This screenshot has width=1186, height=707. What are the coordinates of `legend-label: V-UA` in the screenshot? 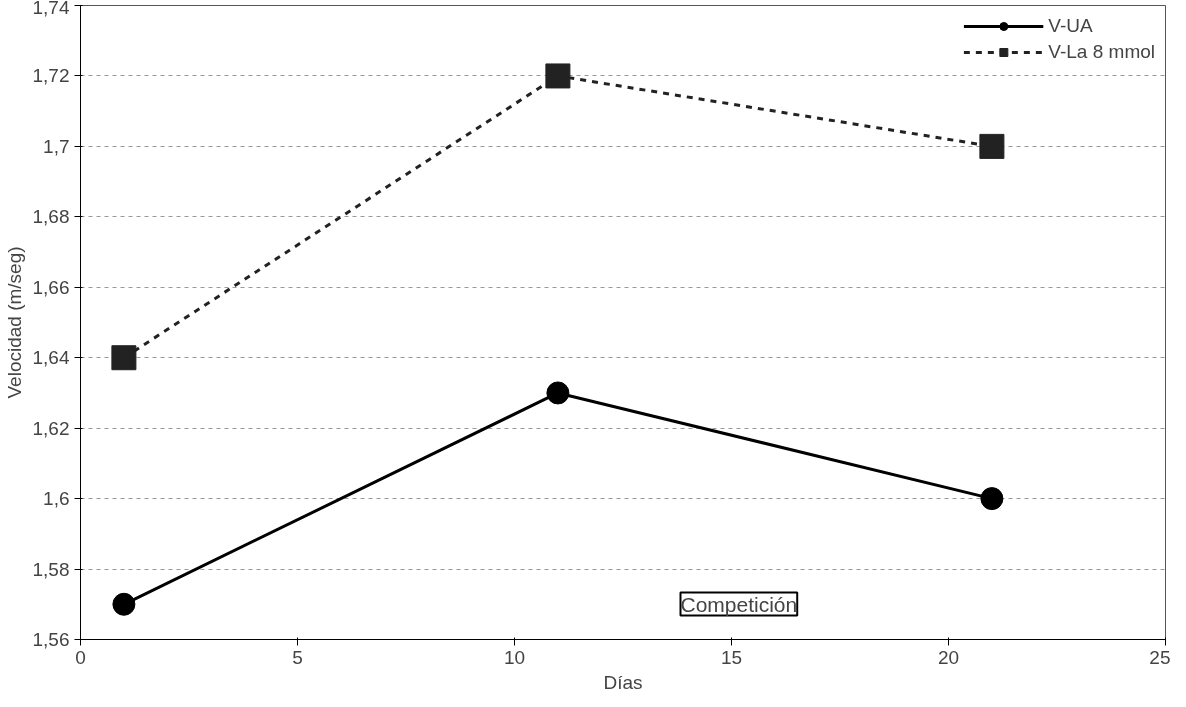 It's located at (1070, 26).